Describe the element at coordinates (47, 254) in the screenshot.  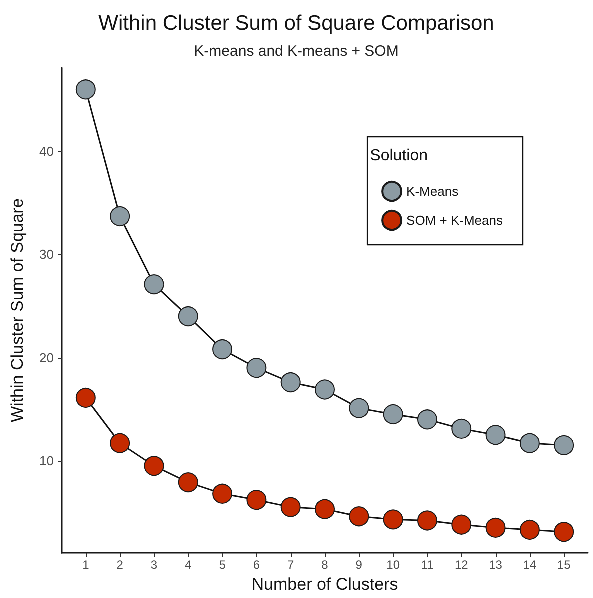
I see `y-tick-label: 30` at that location.